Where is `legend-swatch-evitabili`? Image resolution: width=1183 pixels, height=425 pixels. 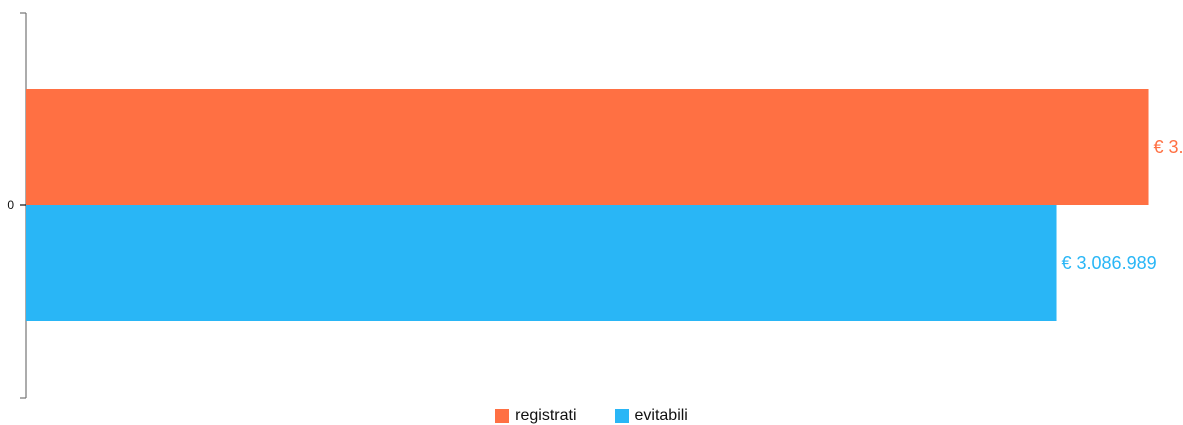 legend-swatch-evitabili is located at coordinates (621, 416).